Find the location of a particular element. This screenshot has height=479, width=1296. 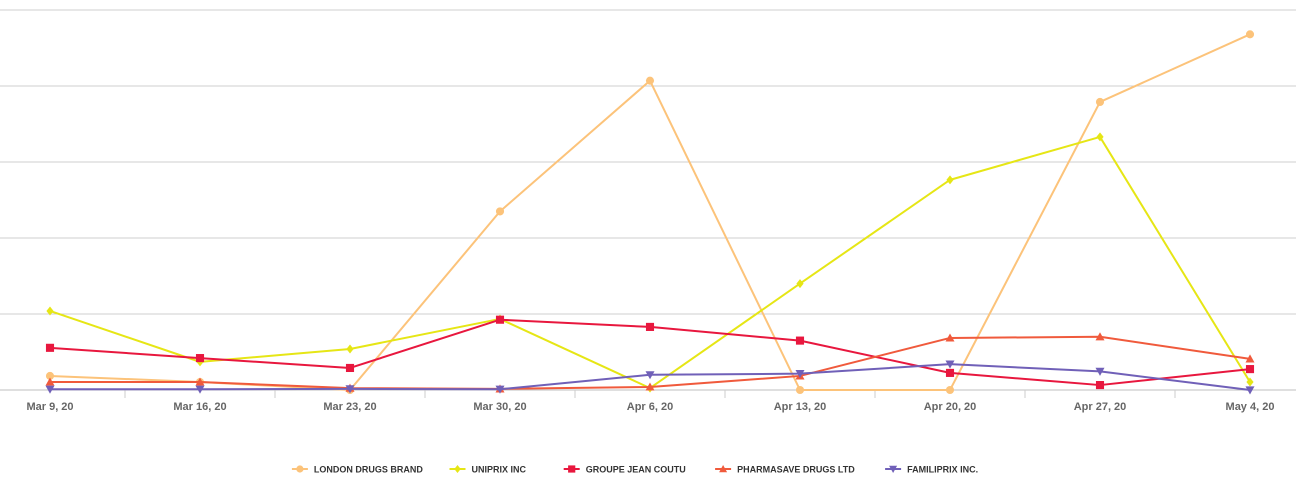

x-tick-label: Mar 9, 20 is located at coordinates (49, 407).